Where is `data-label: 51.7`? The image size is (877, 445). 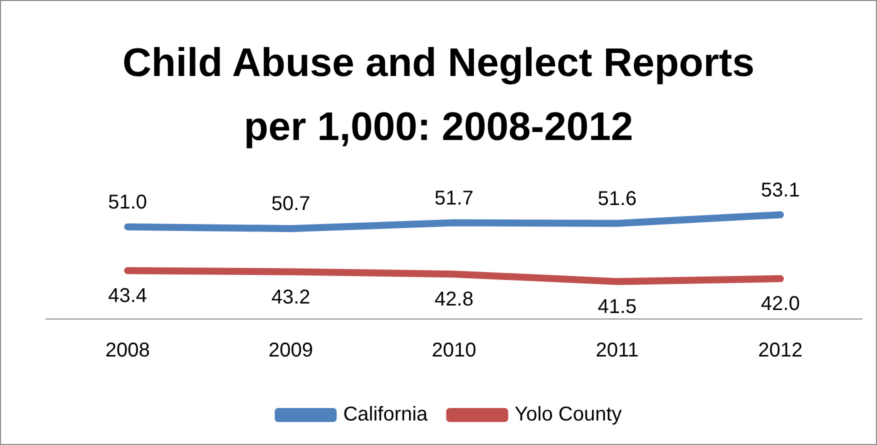
data-label: 51.7 is located at coordinates (454, 198).